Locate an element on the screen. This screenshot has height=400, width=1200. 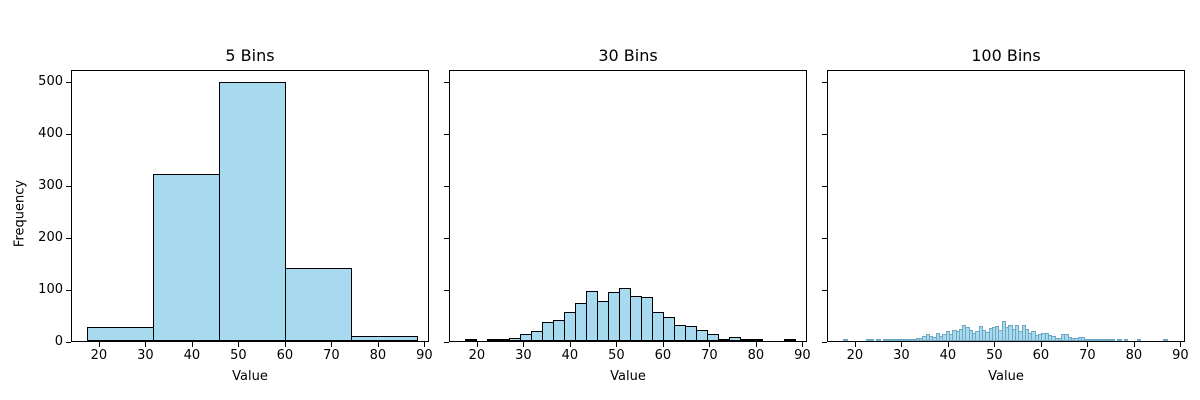
y-axis-label: Frequency is located at coordinates (20, 213).